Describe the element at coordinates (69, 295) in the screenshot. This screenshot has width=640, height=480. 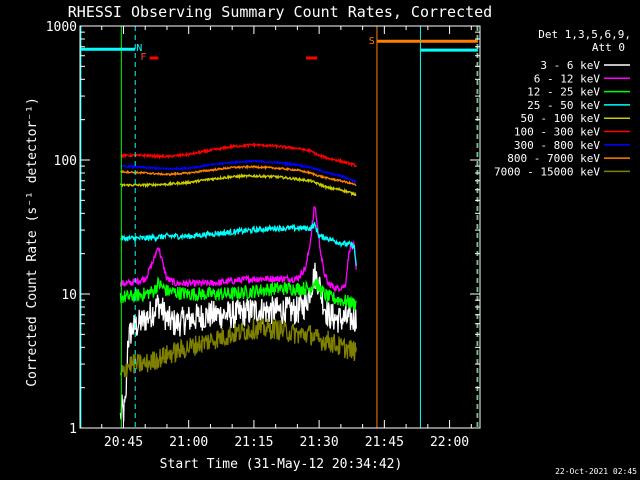
I see `y-tick-label: 10` at that location.